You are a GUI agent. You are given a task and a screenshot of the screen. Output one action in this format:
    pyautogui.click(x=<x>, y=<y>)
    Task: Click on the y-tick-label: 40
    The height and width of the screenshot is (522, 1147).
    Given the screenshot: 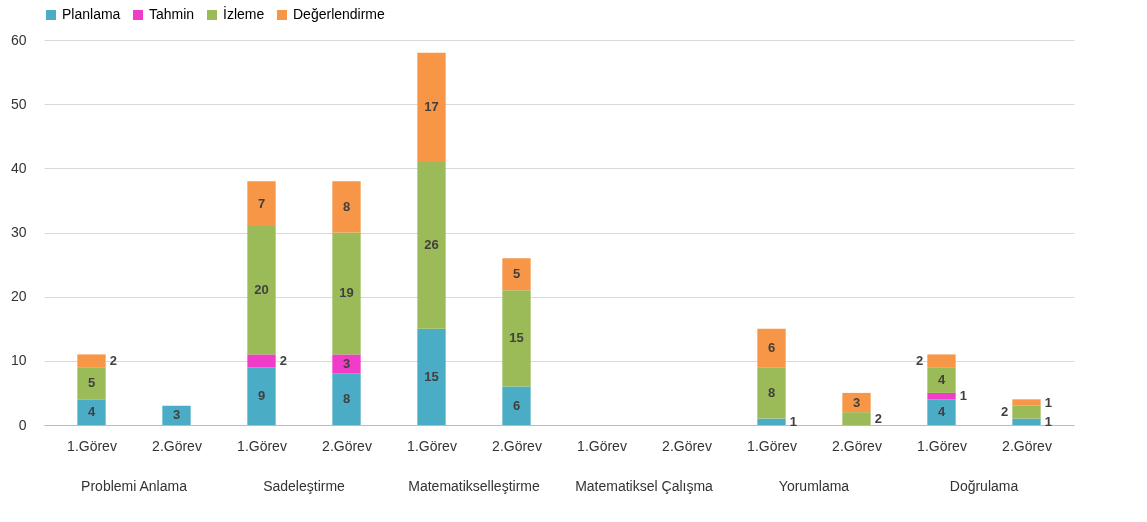 What is the action you would take?
    pyautogui.click(x=18, y=167)
    